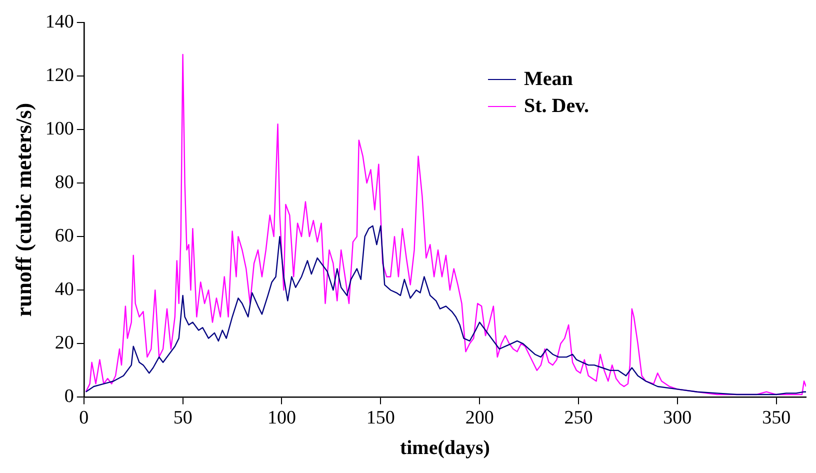 This screenshot has height=473, width=816. What do you see at coordinates (64, 236) in the screenshot?
I see `y-tick-label: 60` at bounding box center [64, 236].